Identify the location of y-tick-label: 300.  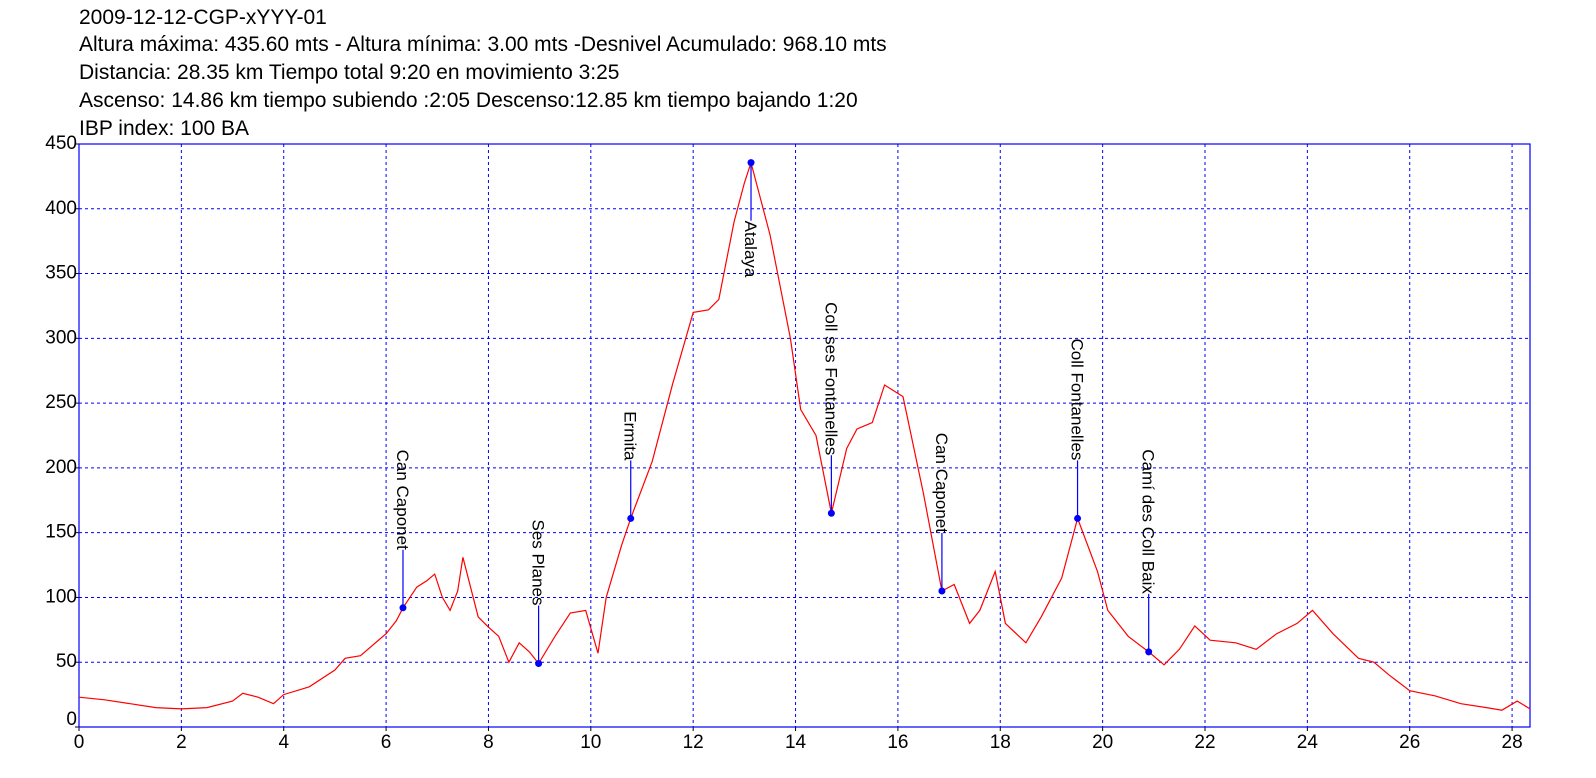
(61, 337).